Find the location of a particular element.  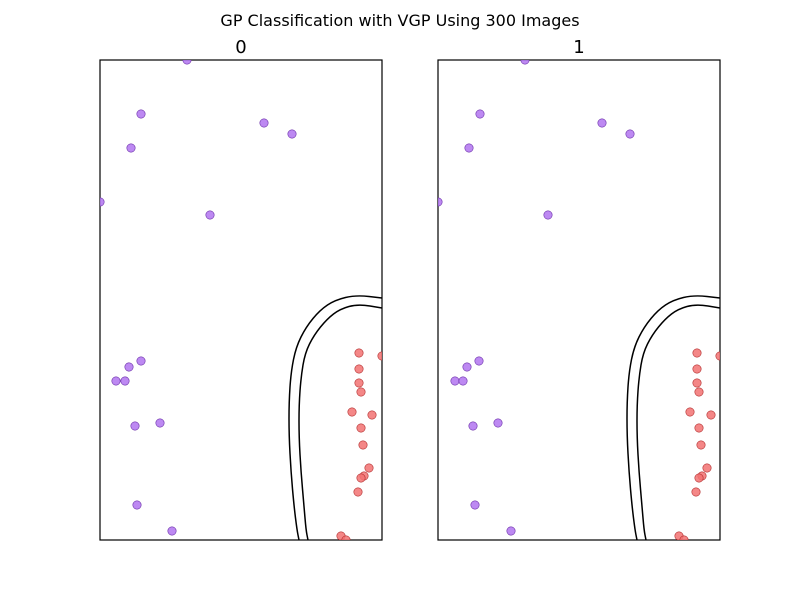

panel-title-0: 0 is located at coordinates (240, 47).